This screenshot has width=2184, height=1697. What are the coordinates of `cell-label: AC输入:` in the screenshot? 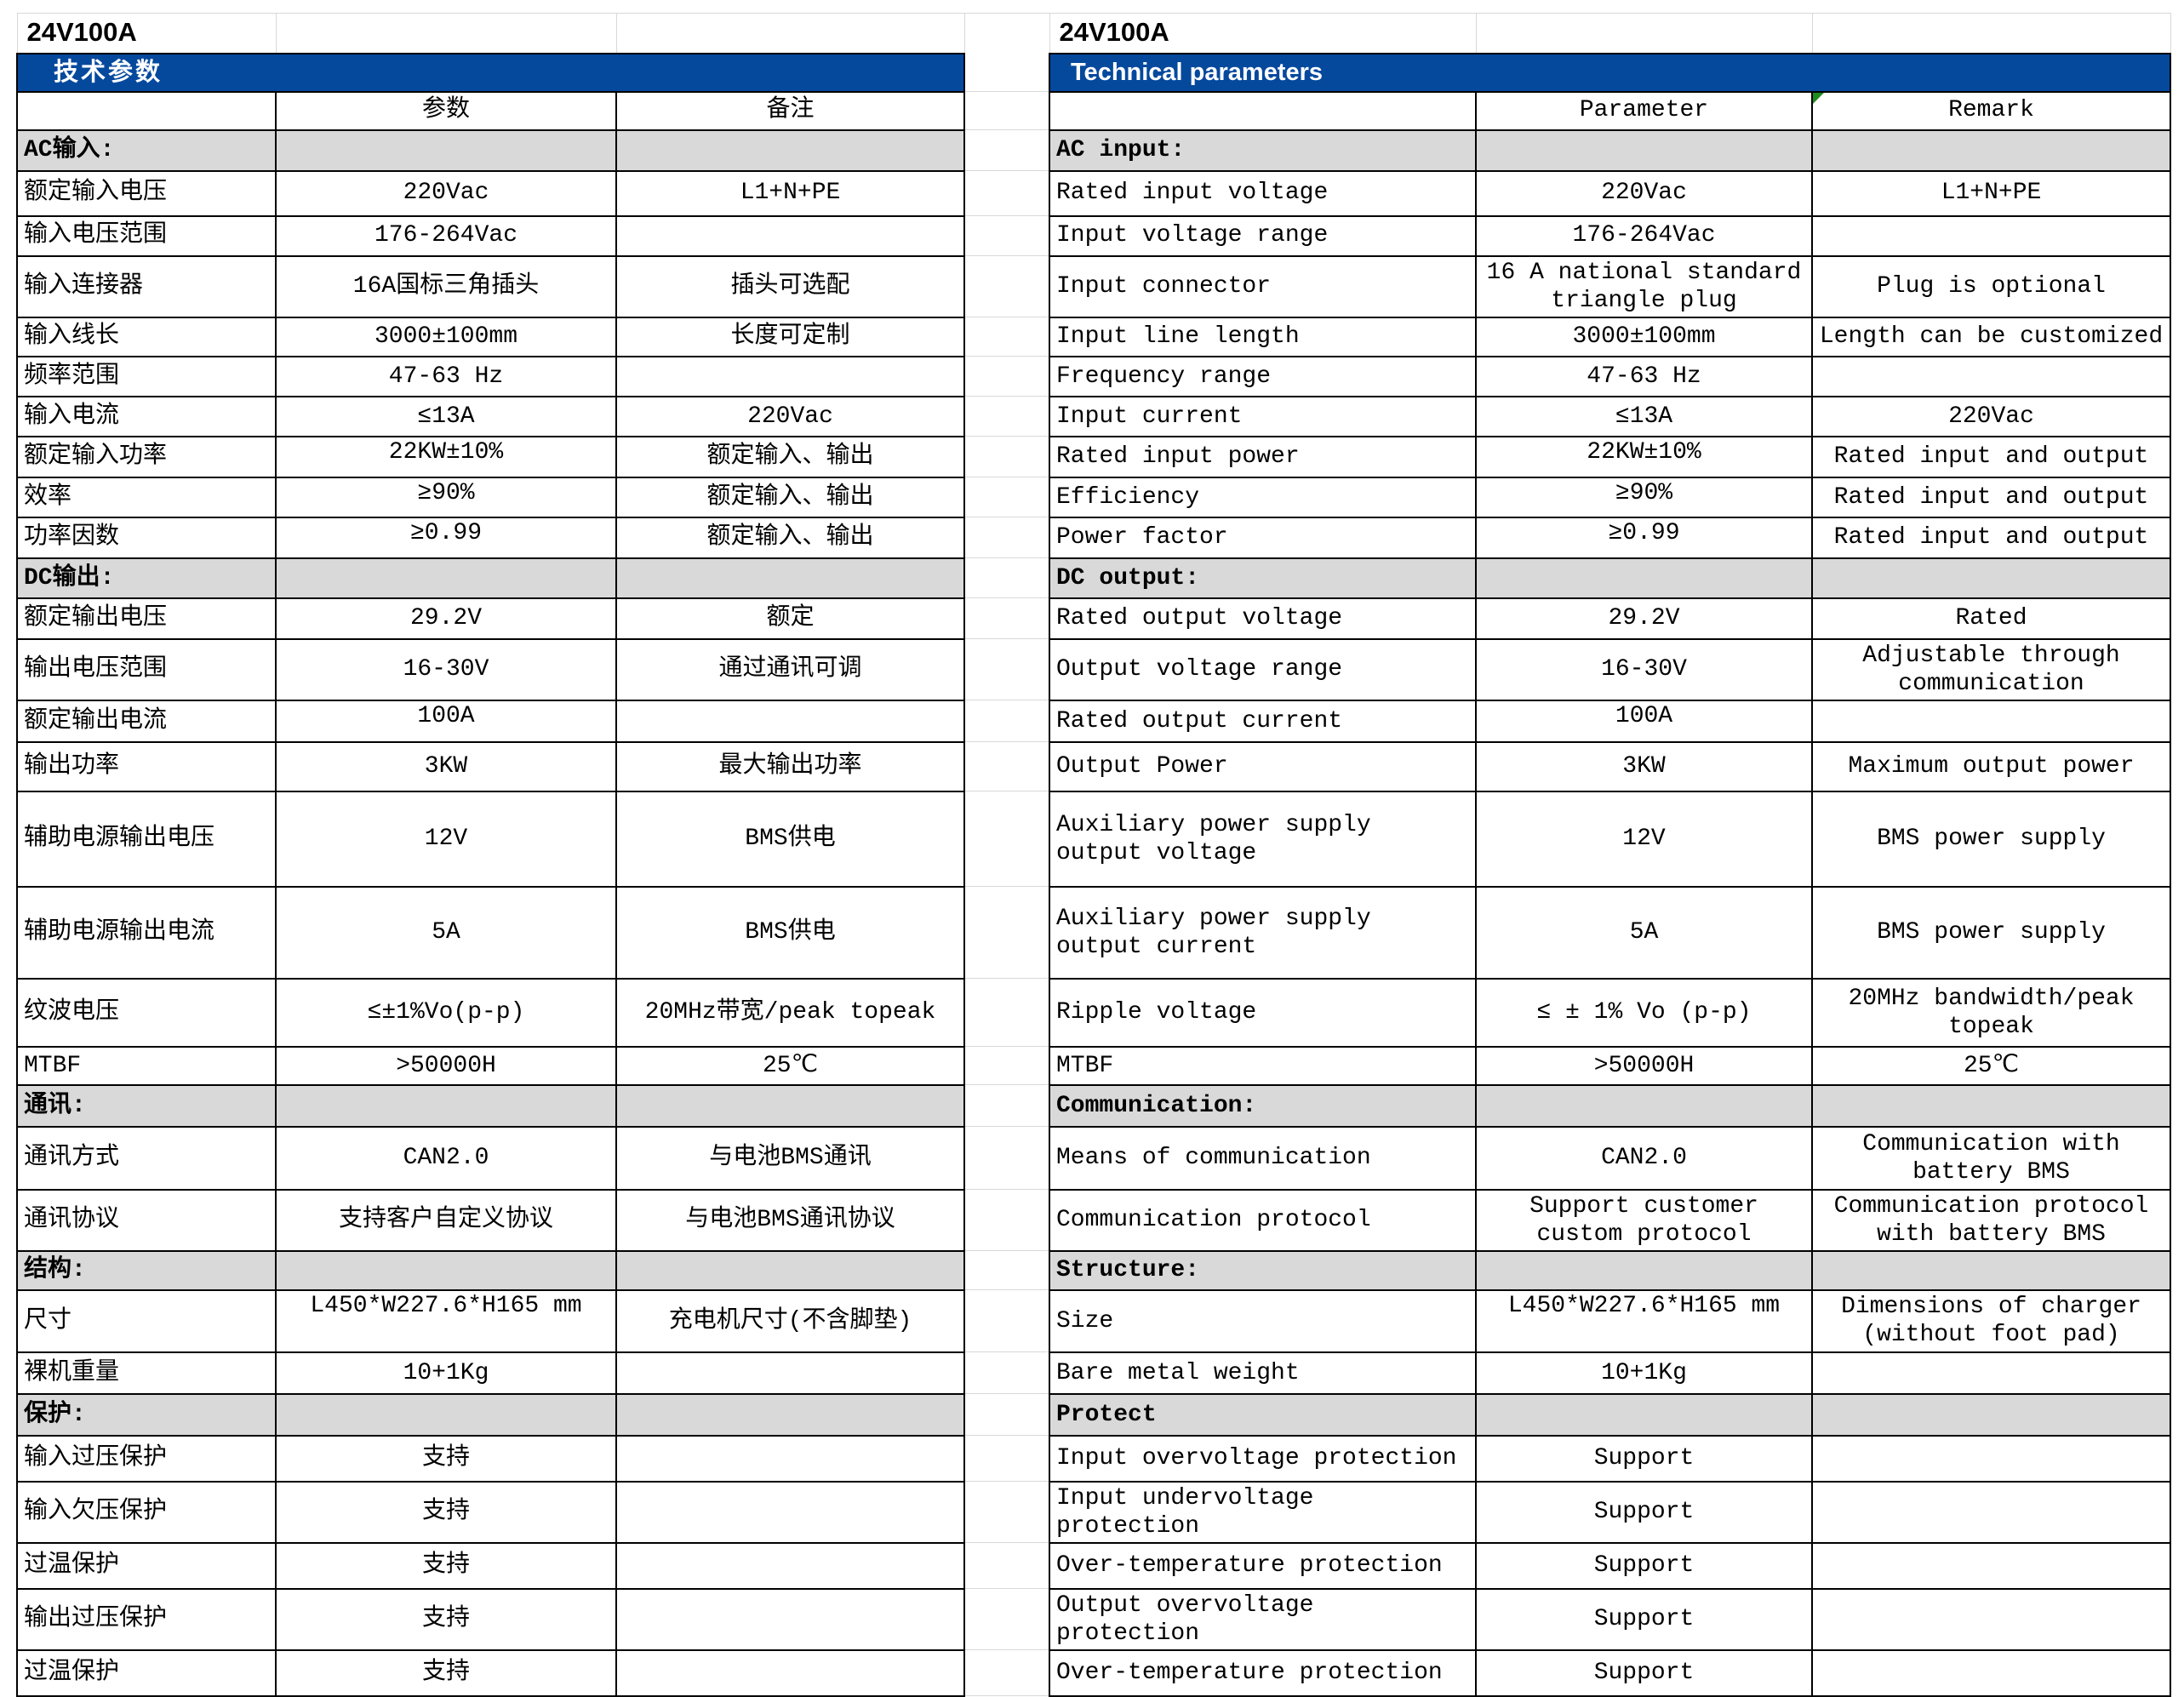 It's located at (146, 150).